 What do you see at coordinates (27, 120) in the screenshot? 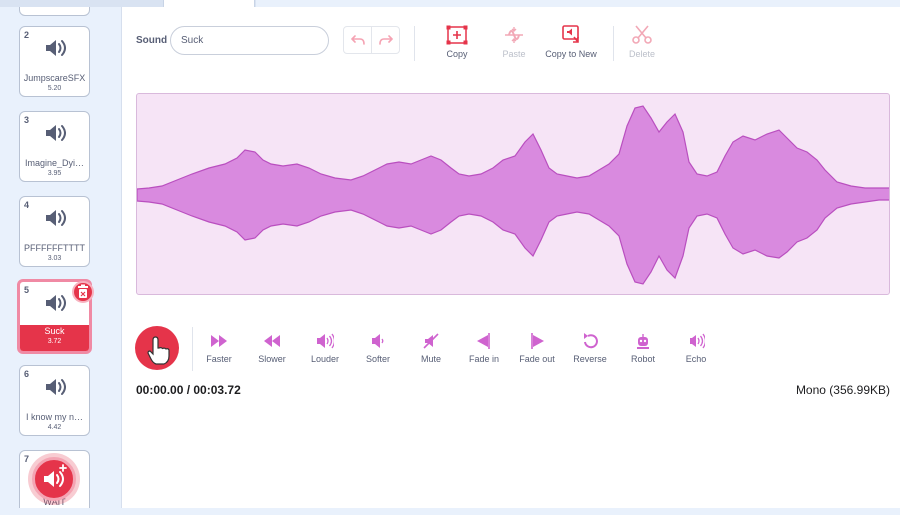
I see `tile-number: 3` at bounding box center [27, 120].